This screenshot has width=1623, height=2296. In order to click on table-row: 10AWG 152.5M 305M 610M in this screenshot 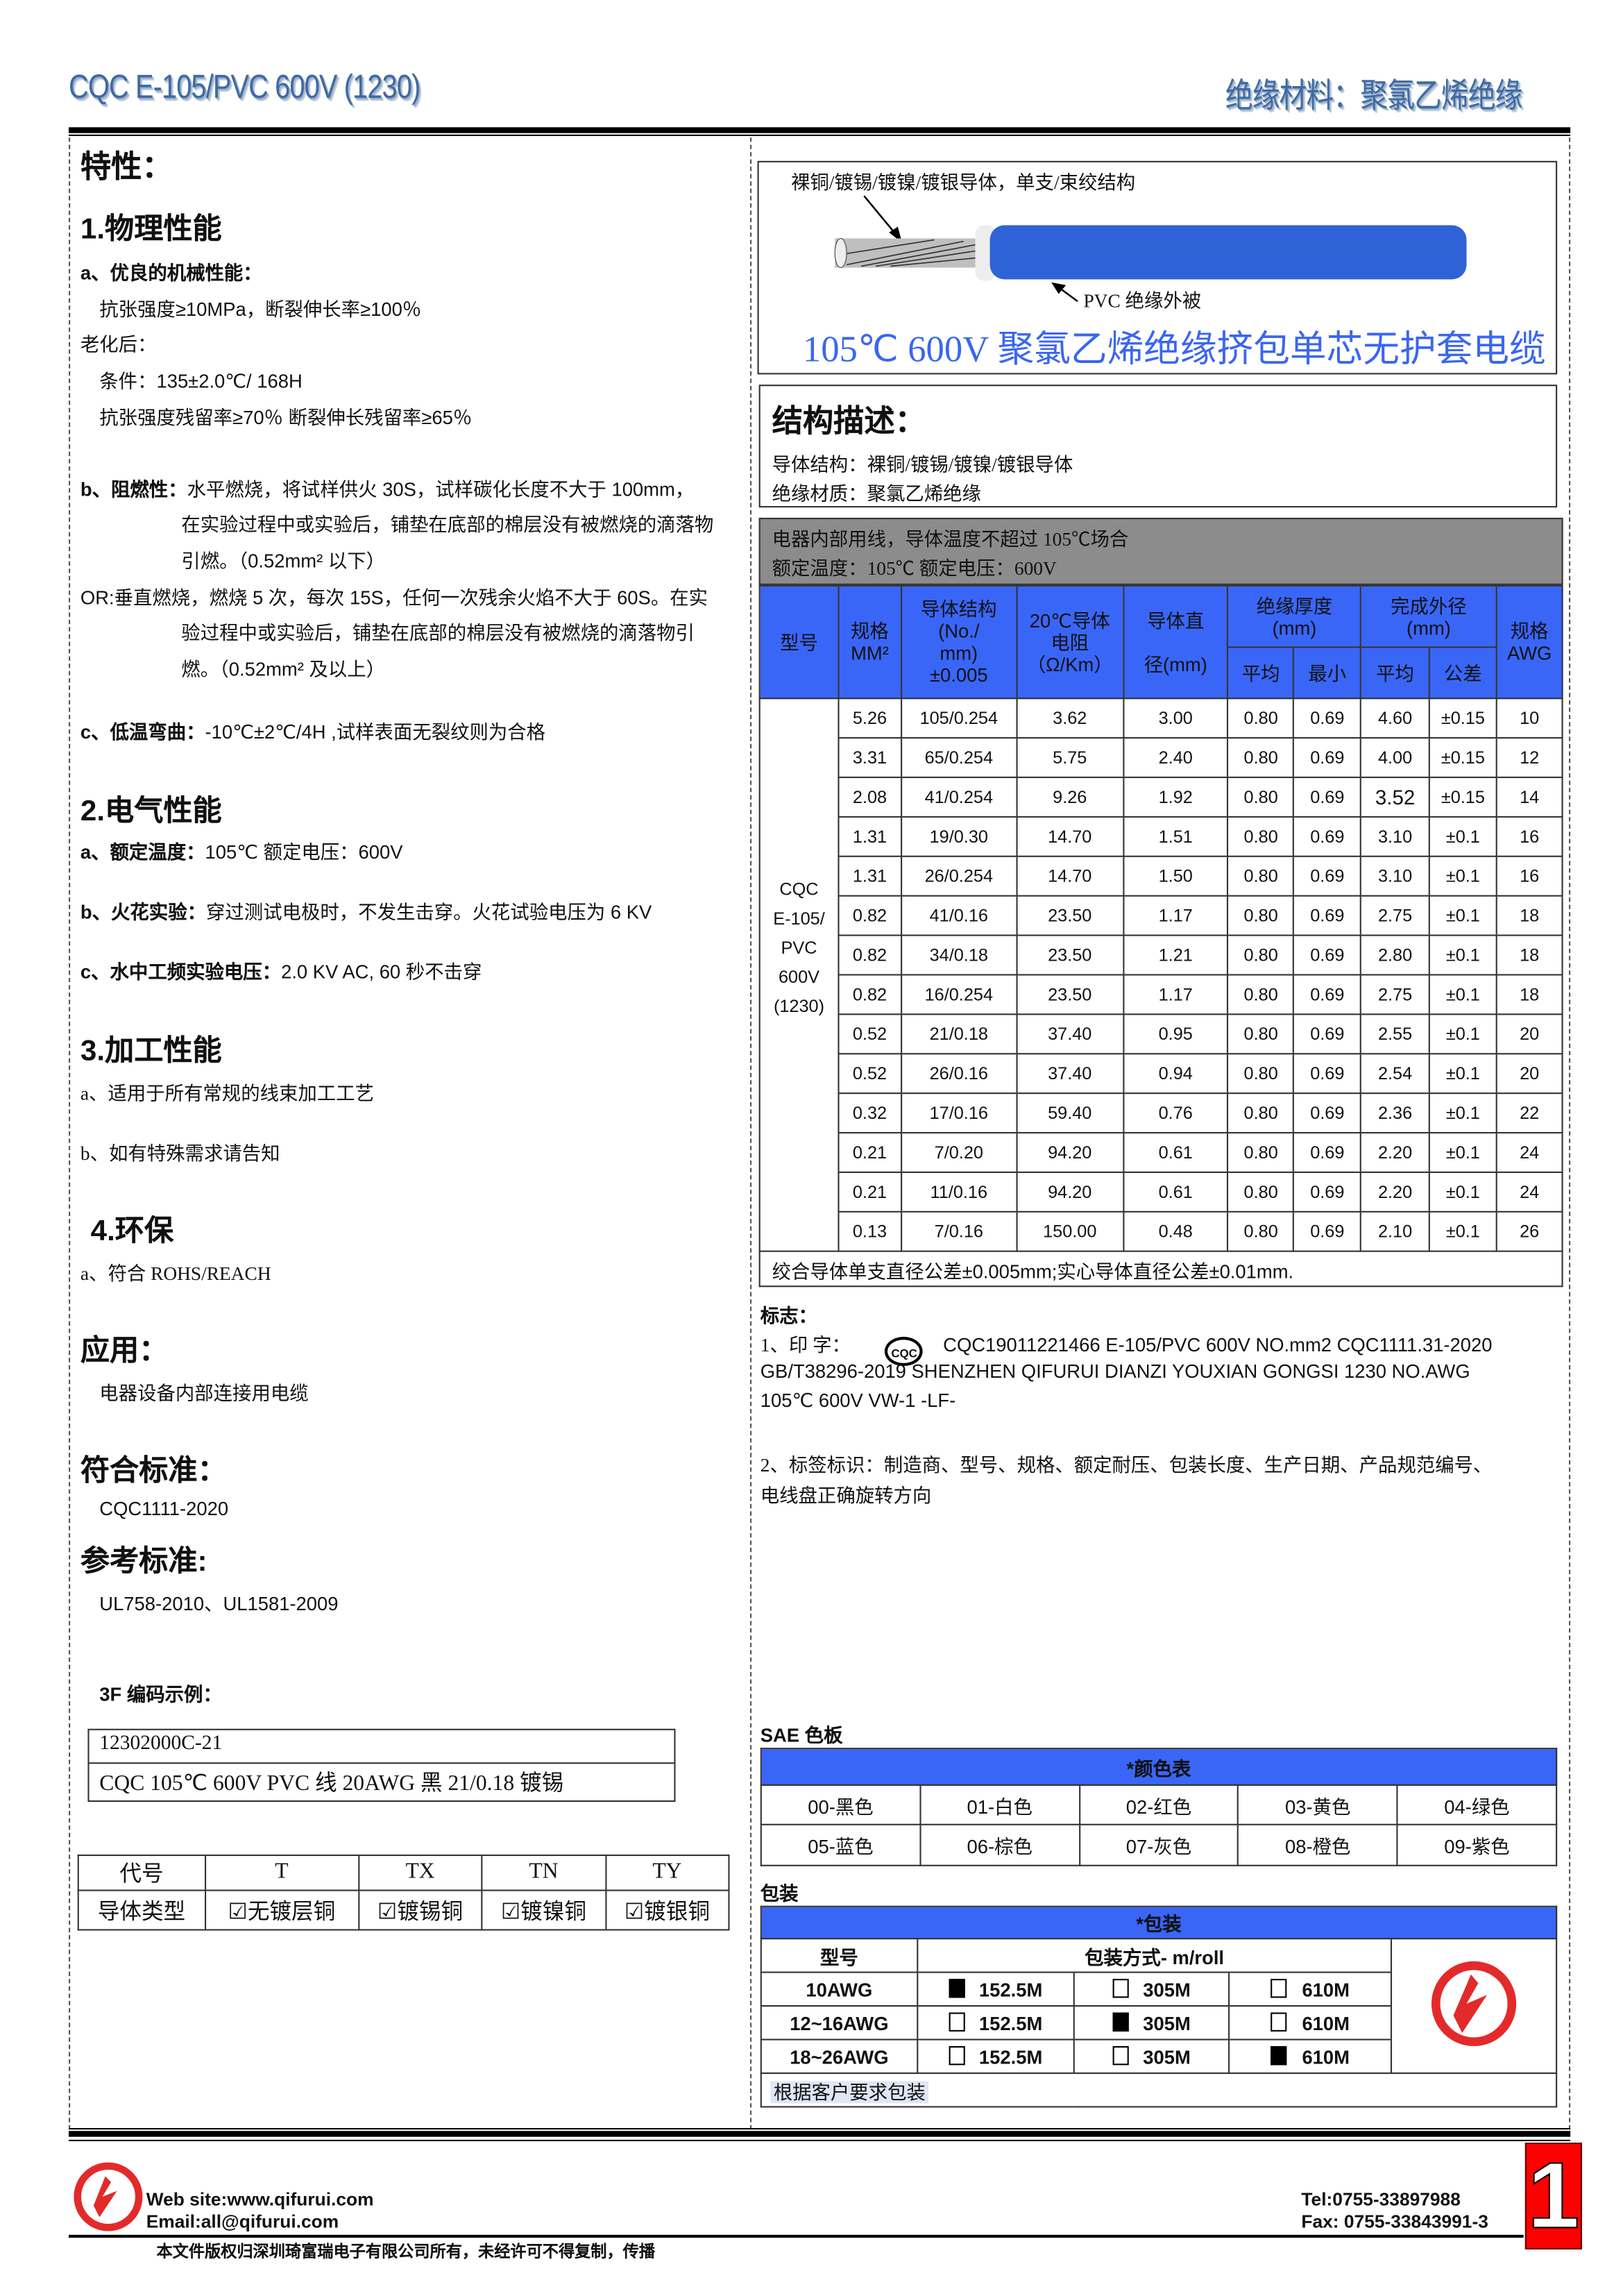, I will do `click(1158, 1989)`.